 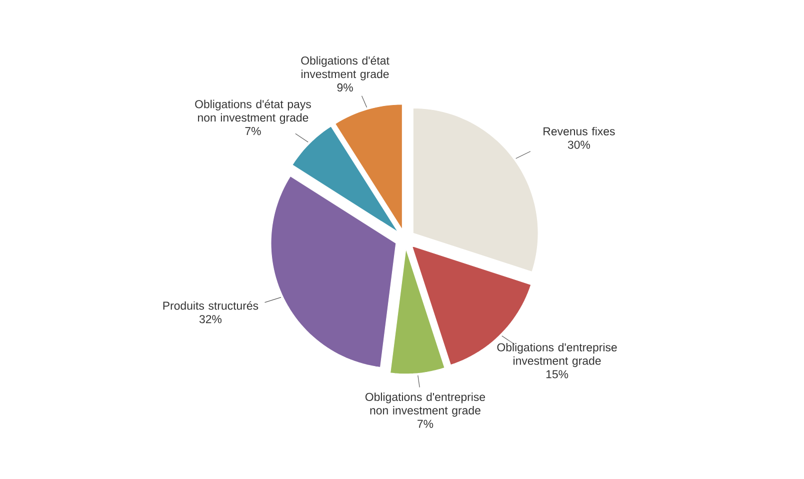 What do you see at coordinates (425, 404) in the screenshot?
I see `slice-label: Obligations d'entreprise non investment grade` at bounding box center [425, 404].